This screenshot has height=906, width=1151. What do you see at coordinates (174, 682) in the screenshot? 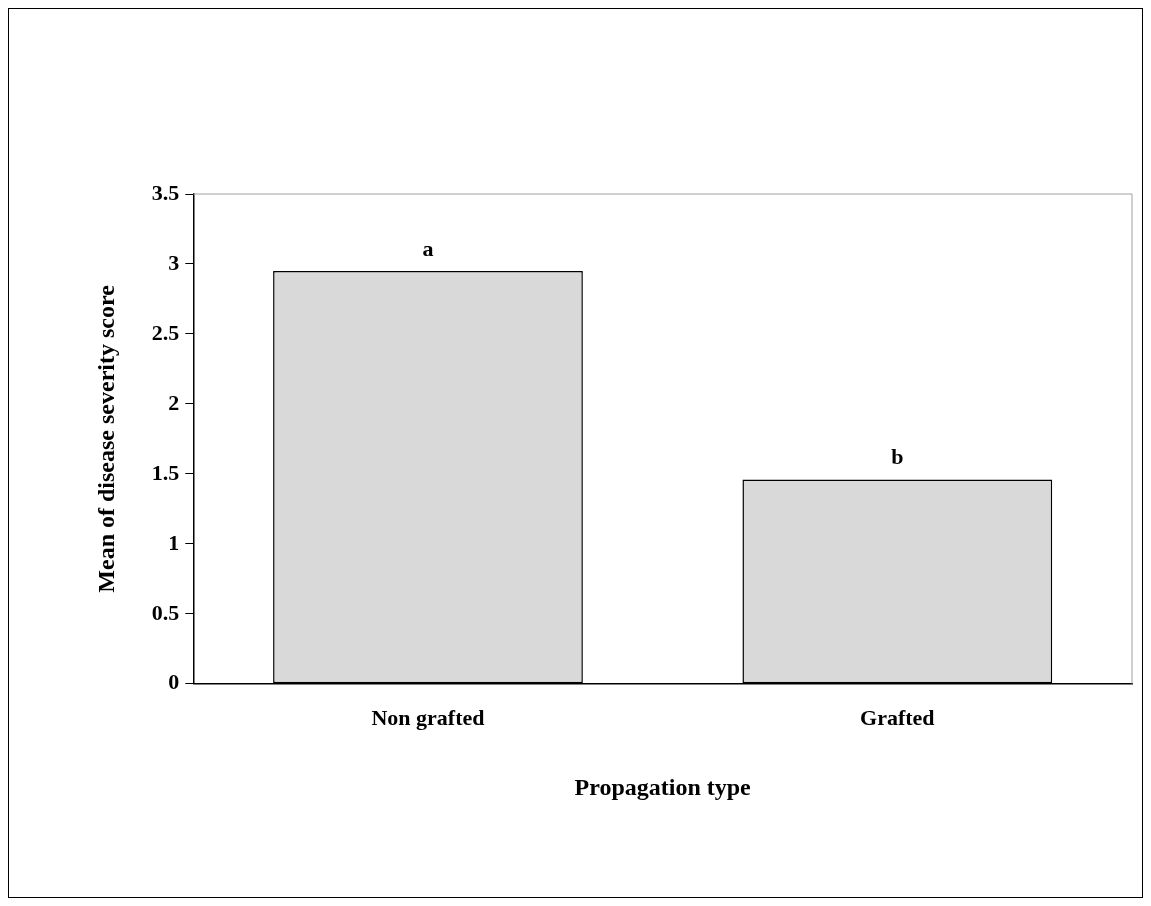
I see `y-tick-label: 0` at bounding box center [174, 682].